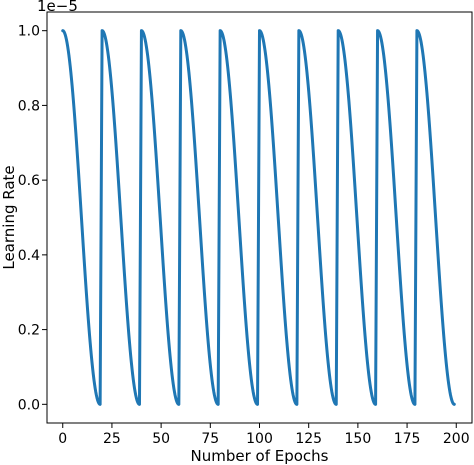 The image size is (474, 465). Describe the element at coordinates (260, 456) in the screenshot. I see `x-axis-label: Number of Epochs` at that location.